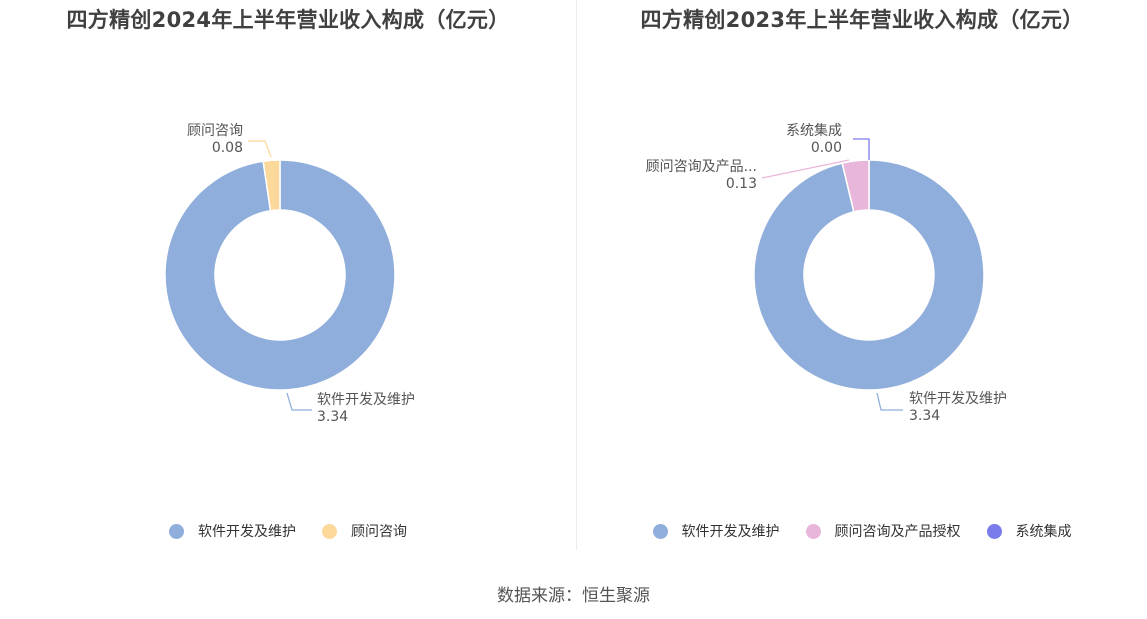  What do you see at coordinates (573, 596) in the screenshot?
I see `data-source: 数据来源：恒生聚源` at bounding box center [573, 596].